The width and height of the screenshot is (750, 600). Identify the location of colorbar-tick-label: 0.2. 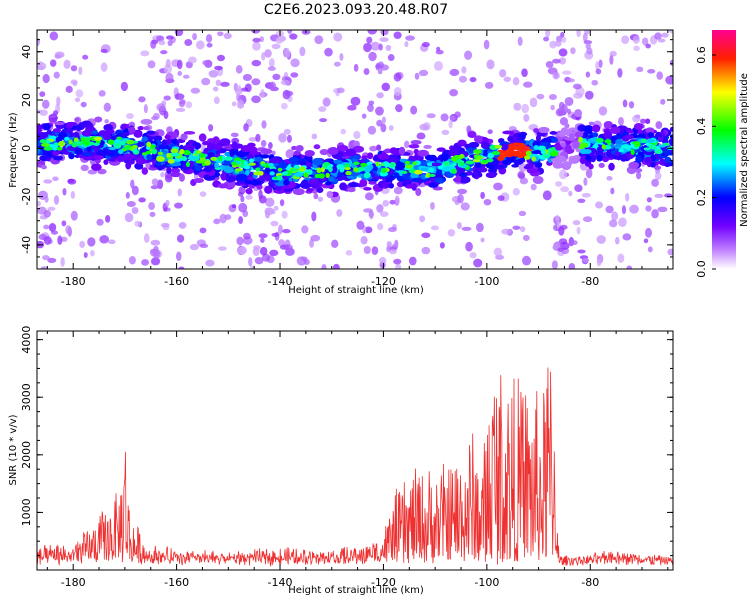
(701, 198).